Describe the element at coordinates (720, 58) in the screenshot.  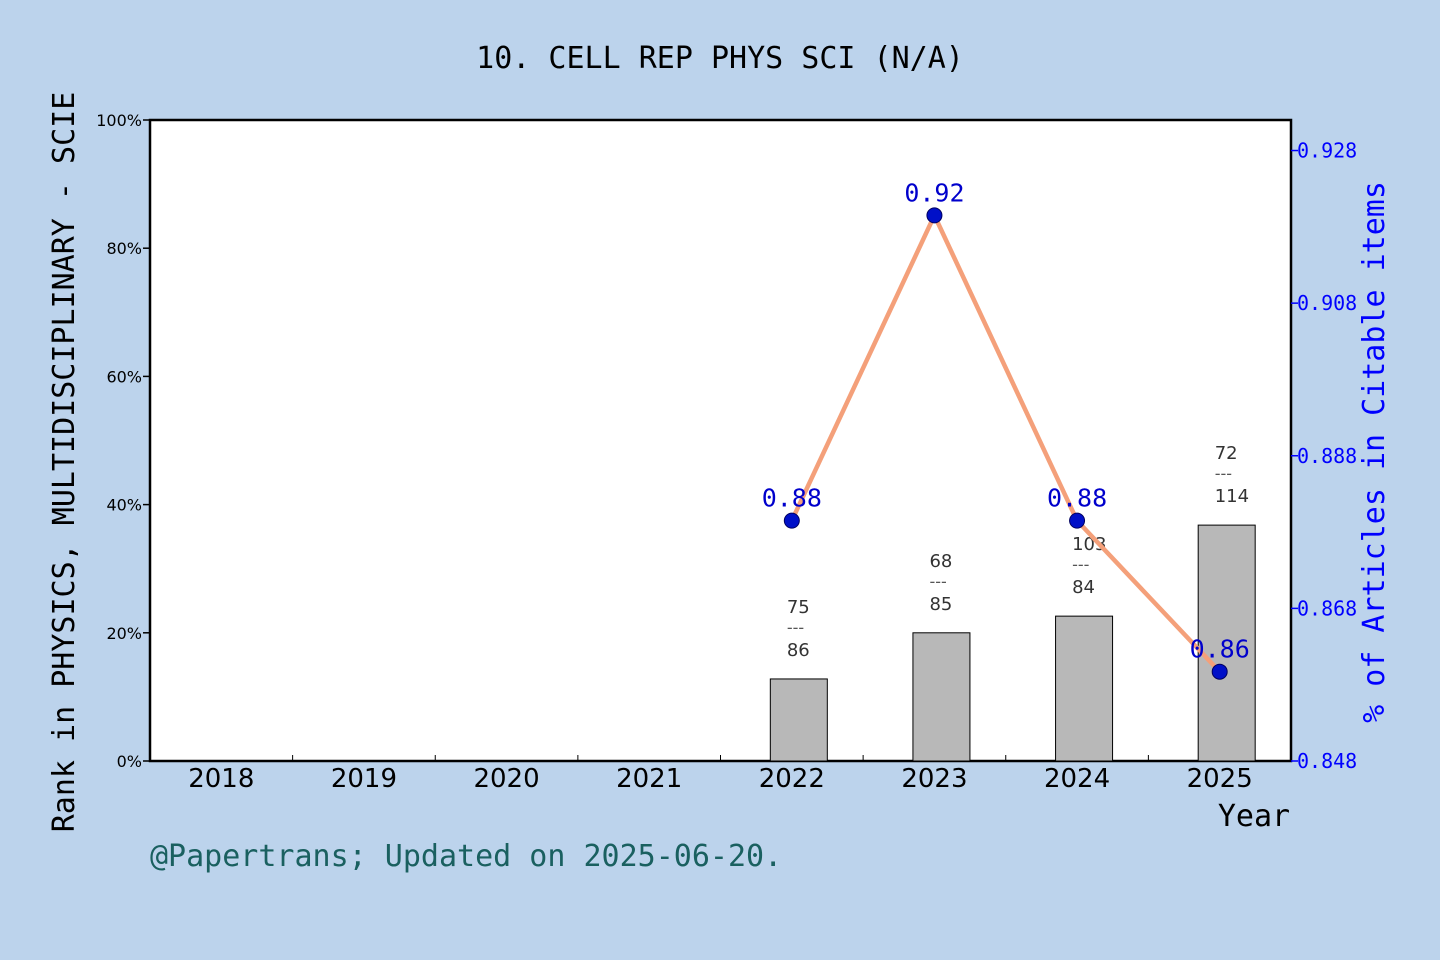
I see `chart-title: 10. CELL REP PHYS SCI (N/A)` at that location.